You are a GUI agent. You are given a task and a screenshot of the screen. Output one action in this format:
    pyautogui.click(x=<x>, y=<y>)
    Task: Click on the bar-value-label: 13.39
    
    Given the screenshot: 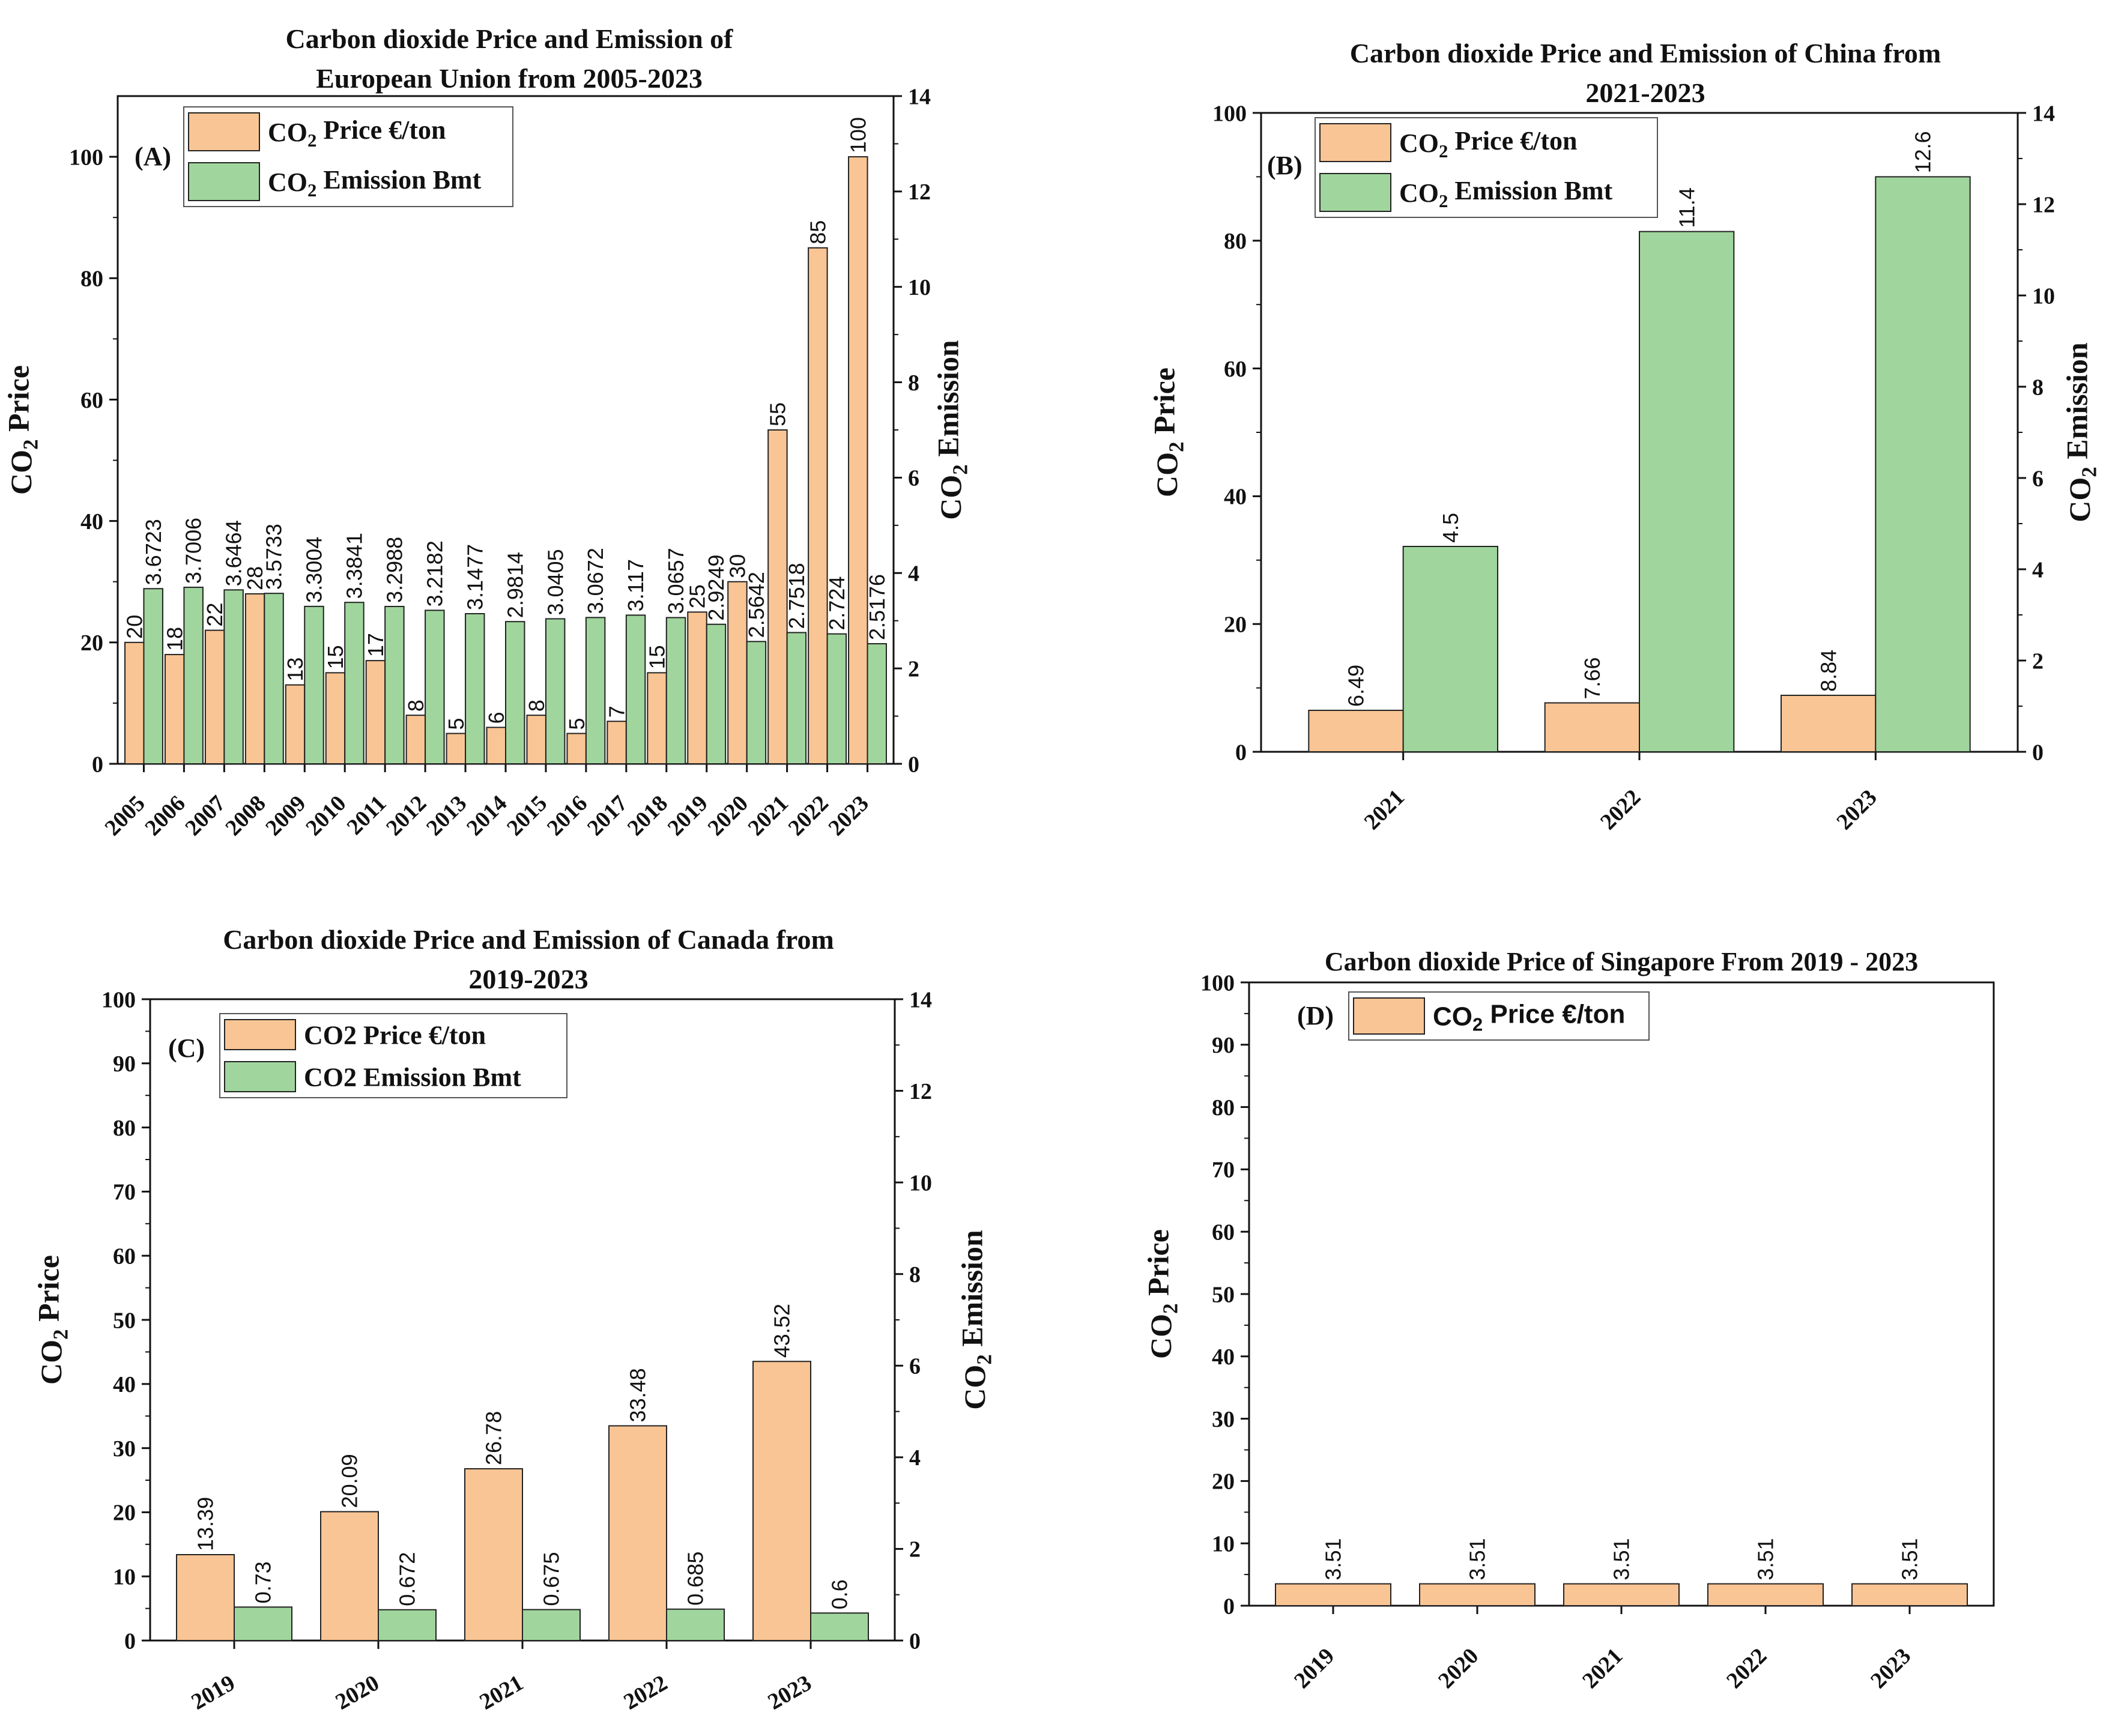 What is the action you would take?
    pyautogui.click(x=206, y=1524)
    